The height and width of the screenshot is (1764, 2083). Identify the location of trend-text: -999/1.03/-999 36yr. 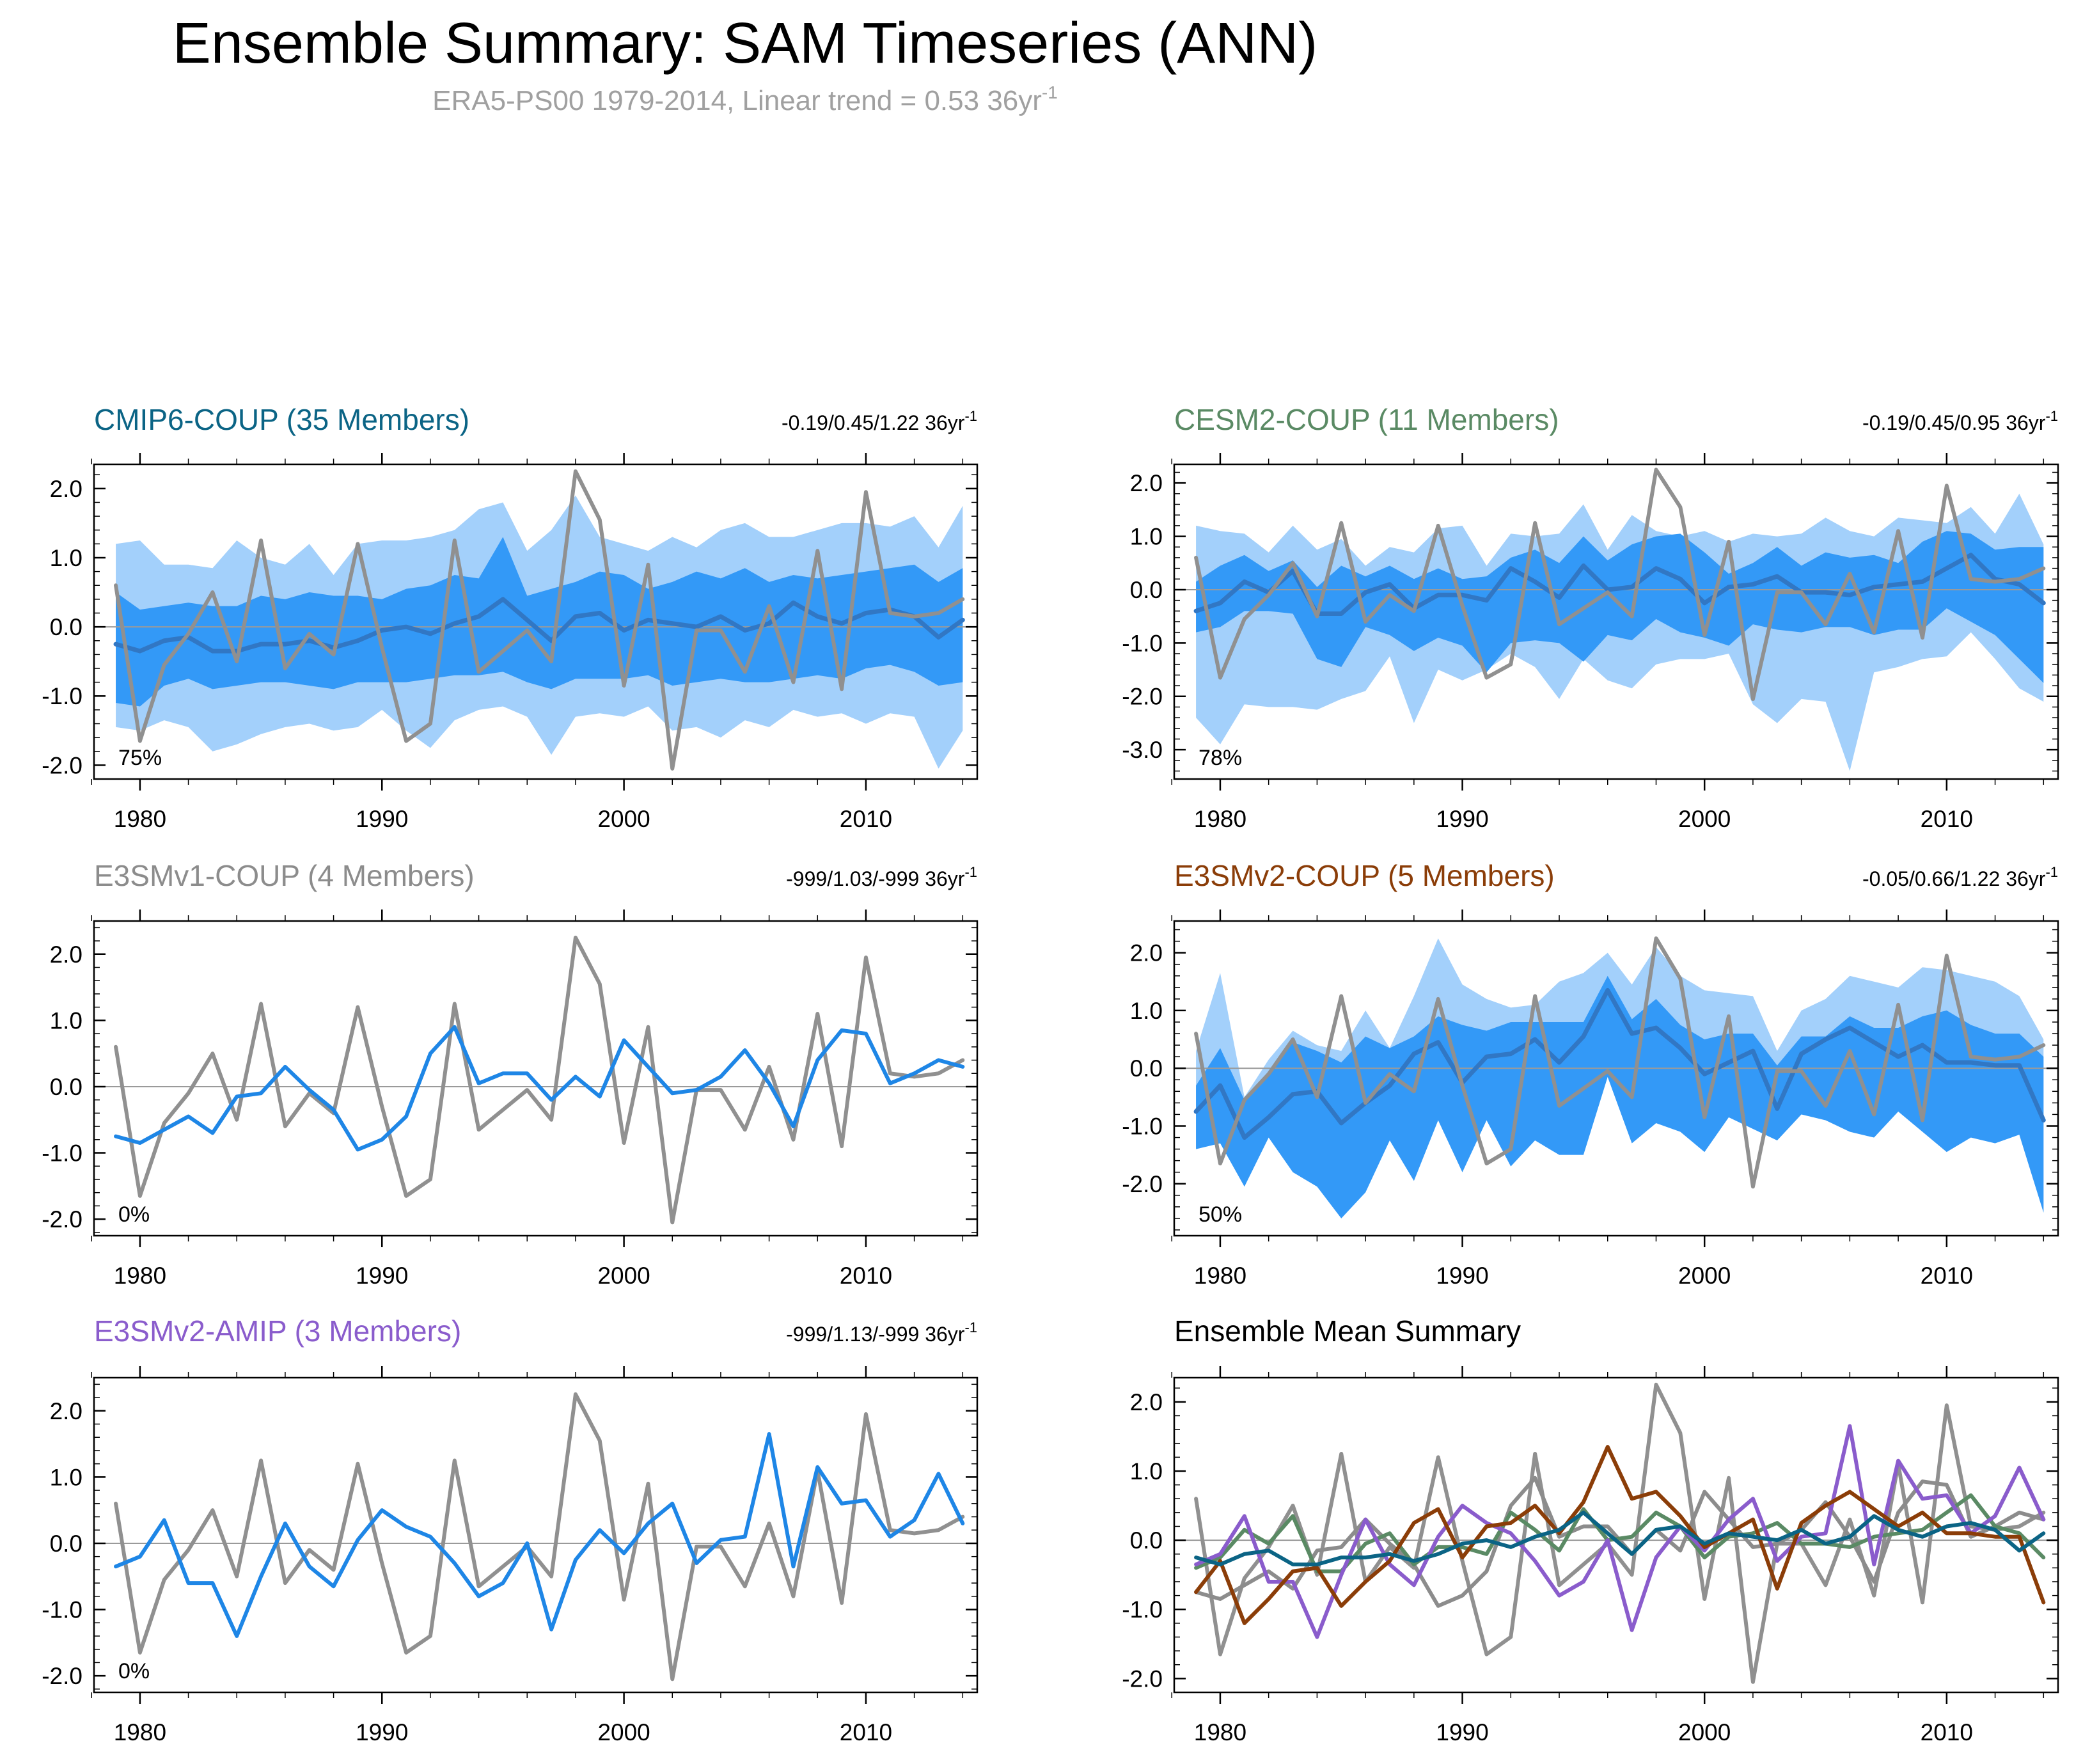
(875, 879).